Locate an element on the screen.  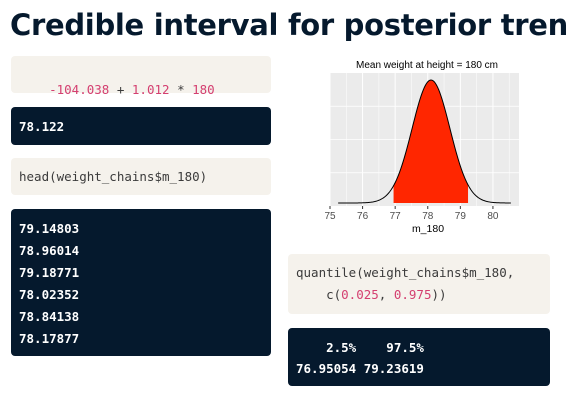
output-line: 79.18771 is located at coordinates (49, 272).